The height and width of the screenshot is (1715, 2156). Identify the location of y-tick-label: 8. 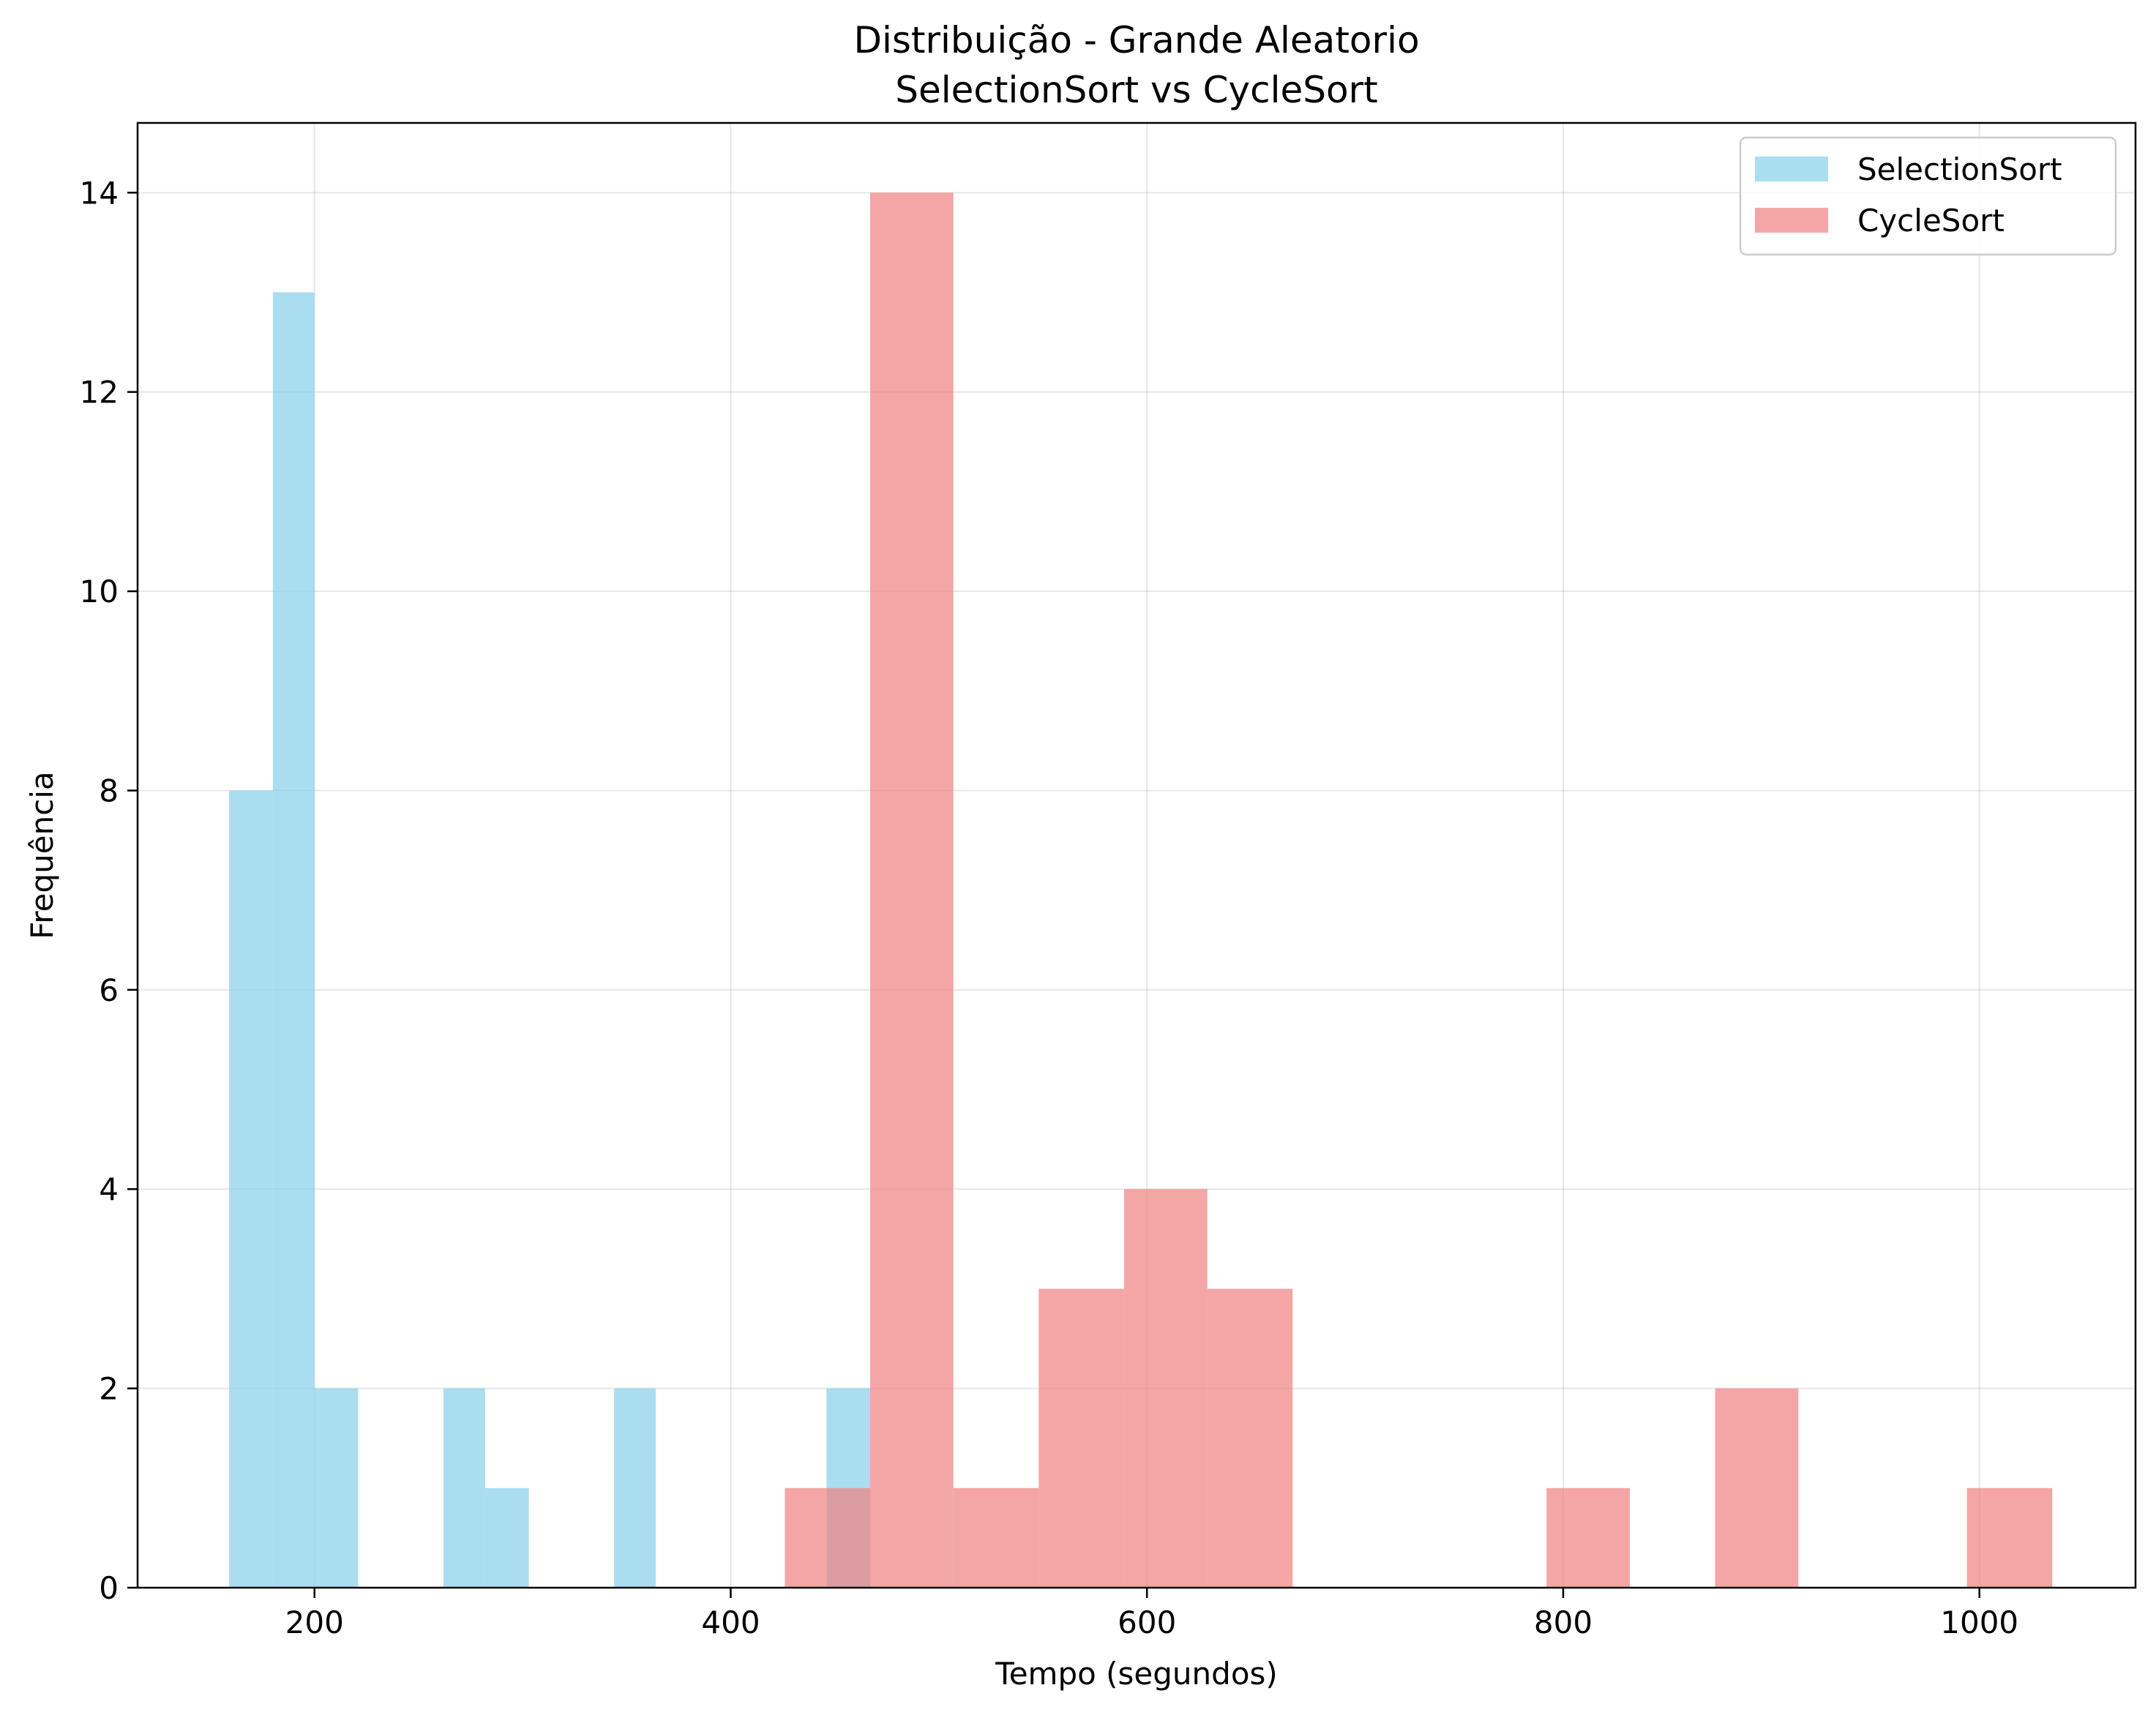
(109, 790).